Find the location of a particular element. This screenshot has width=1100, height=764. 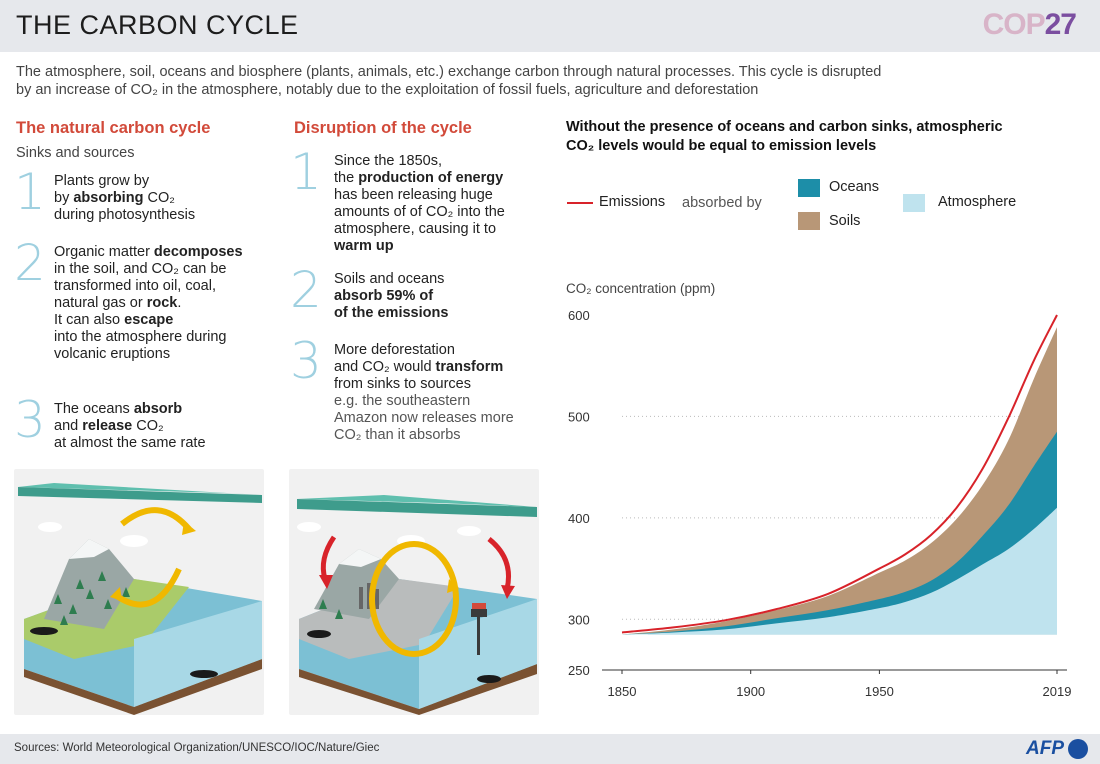

natural-step-3-number: 3 is located at coordinates (30, 420).